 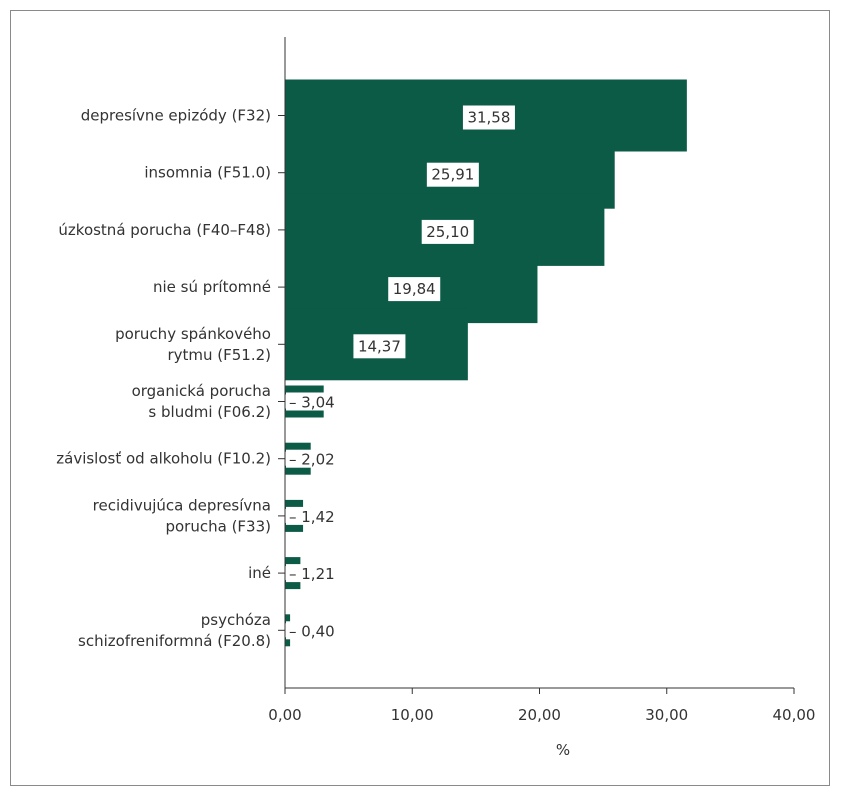 What do you see at coordinates (219, 355) in the screenshot?
I see `category-label: rytmu (F51.2)` at bounding box center [219, 355].